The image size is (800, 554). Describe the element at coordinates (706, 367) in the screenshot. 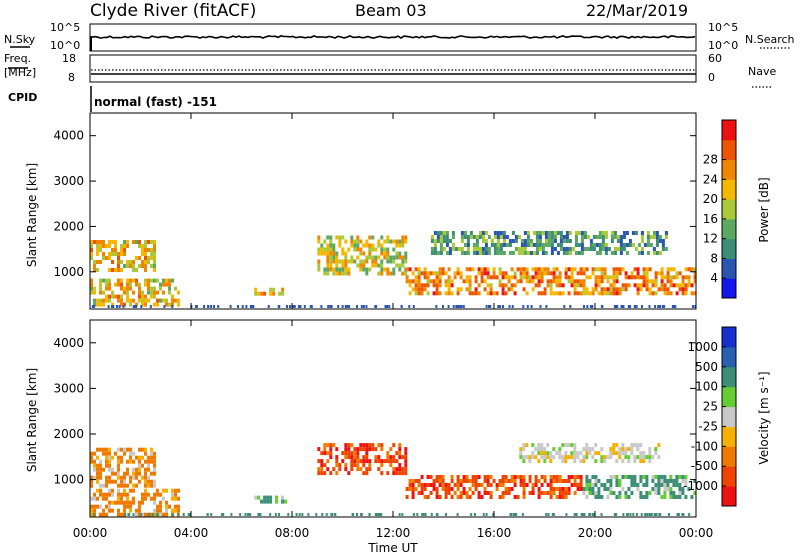

I see `colorbar-tick-label: 500` at that location.